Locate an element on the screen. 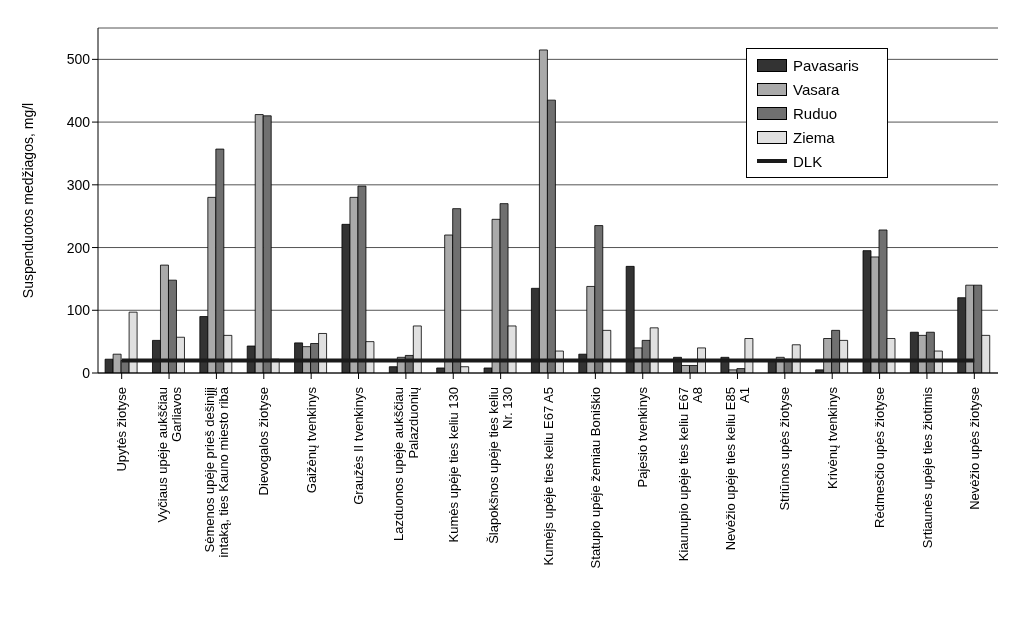 Image resolution: width=1035 pixels, height=640 pixels. x-tick-label: Krivėnų tvenkinys is located at coordinates (832, 437).